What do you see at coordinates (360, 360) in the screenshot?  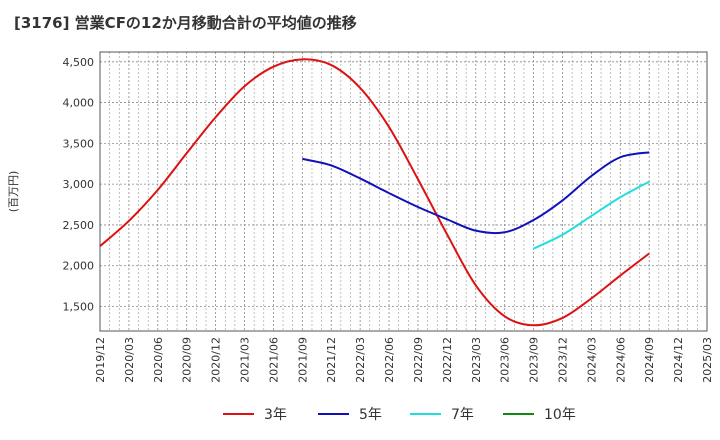 I see `x-tick-label-2022/03: 2022/03` at bounding box center [360, 360].